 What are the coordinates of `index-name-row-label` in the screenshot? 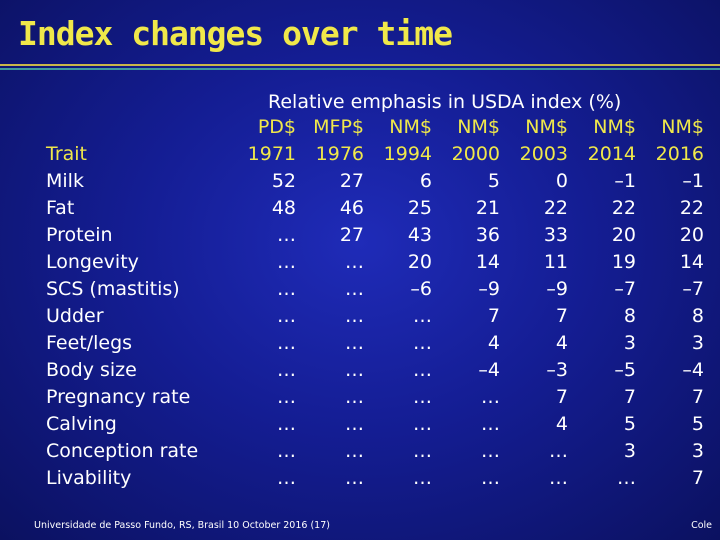 It's located at (134, 127).